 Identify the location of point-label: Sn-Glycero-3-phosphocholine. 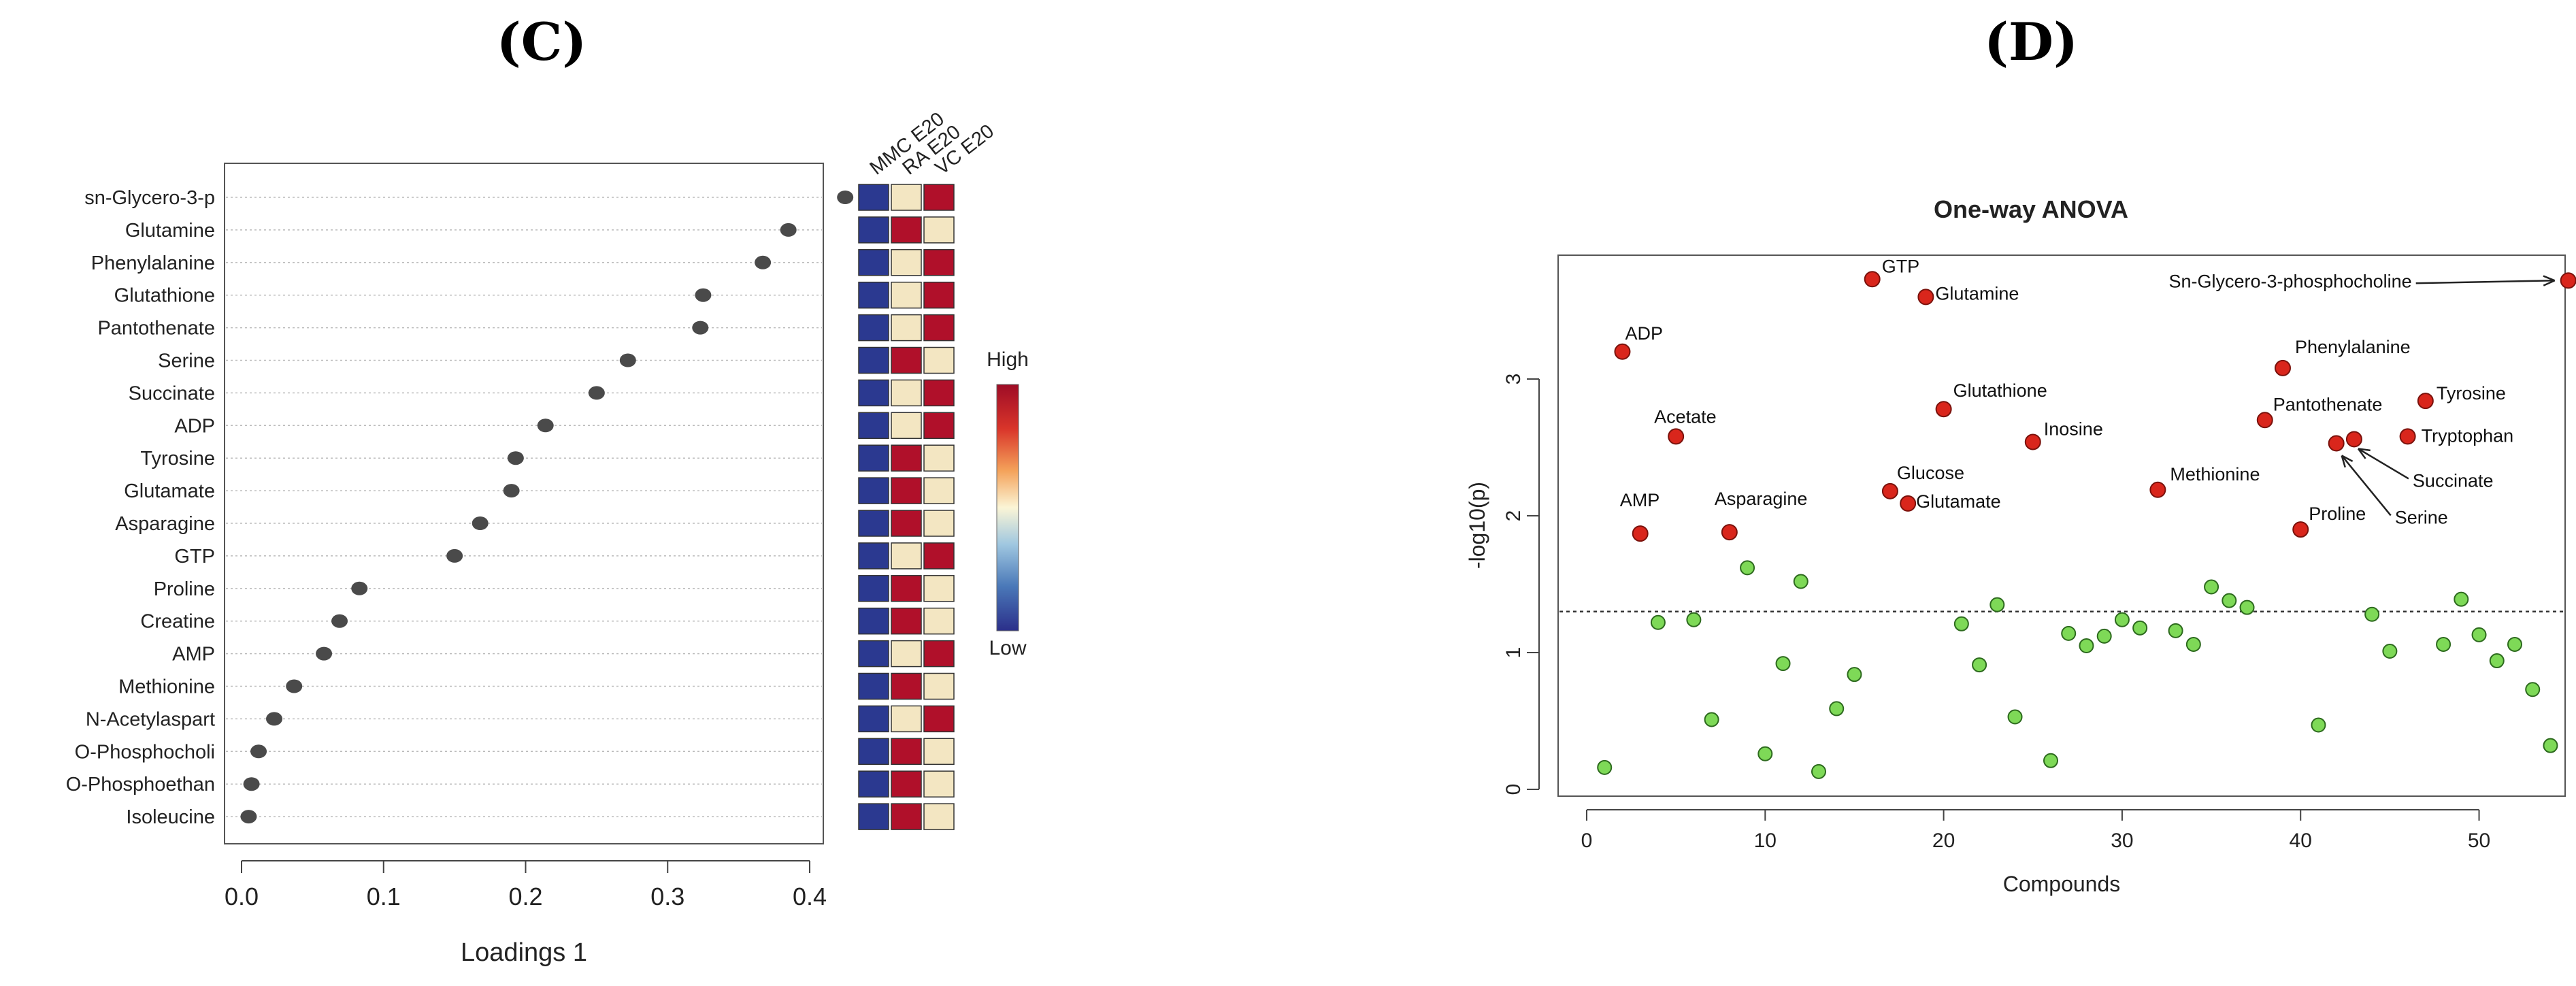
(2290, 281).